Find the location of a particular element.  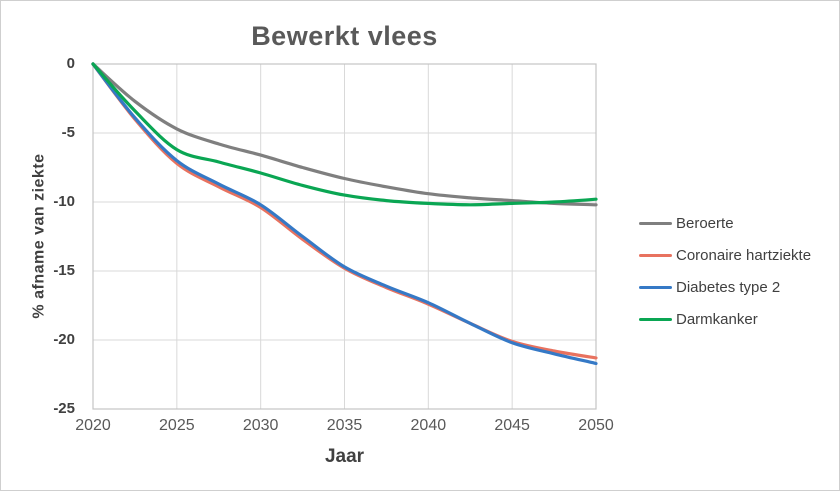

x-tick-label: 2025 is located at coordinates (177, 425).